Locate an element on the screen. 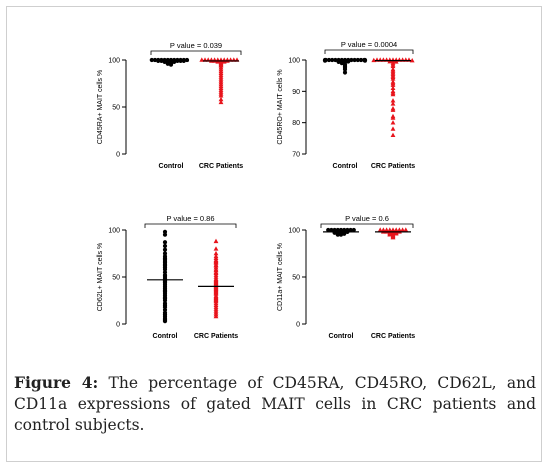 Image resolution: width=550 pixels, height=472 pixels. p-value-label: P value = 0.6 is located at coordinates (367, 218).